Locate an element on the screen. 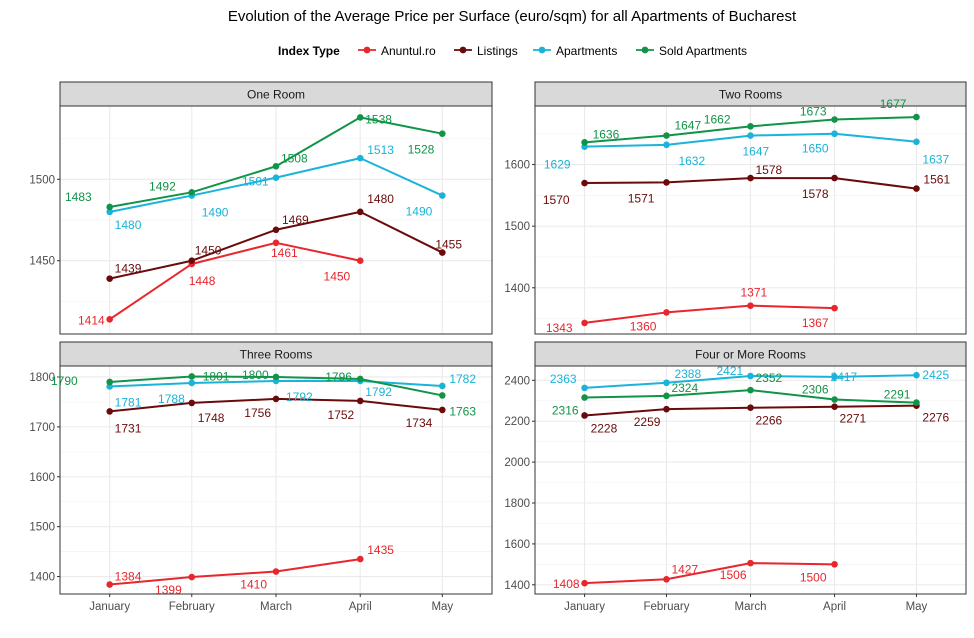 This screenshot has width=974, height=638. series-anuntul-ro: 1408 1427 1506 1500 is located at coordinates (695, 575).